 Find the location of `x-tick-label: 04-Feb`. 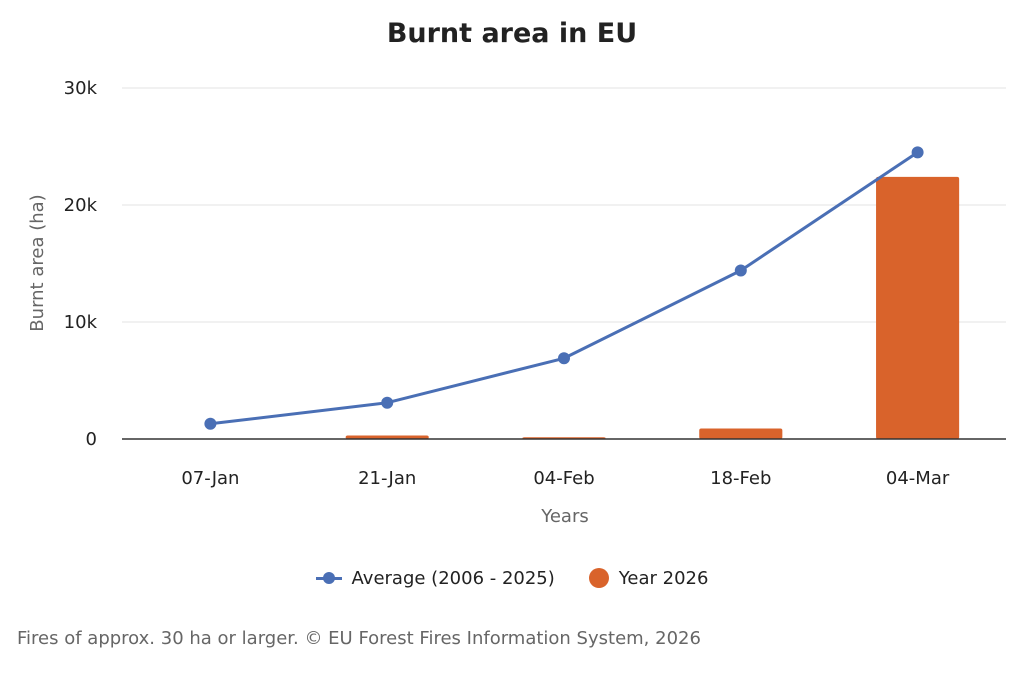

x-tick-label: 04-Feb is located at coordinates (563, 478).